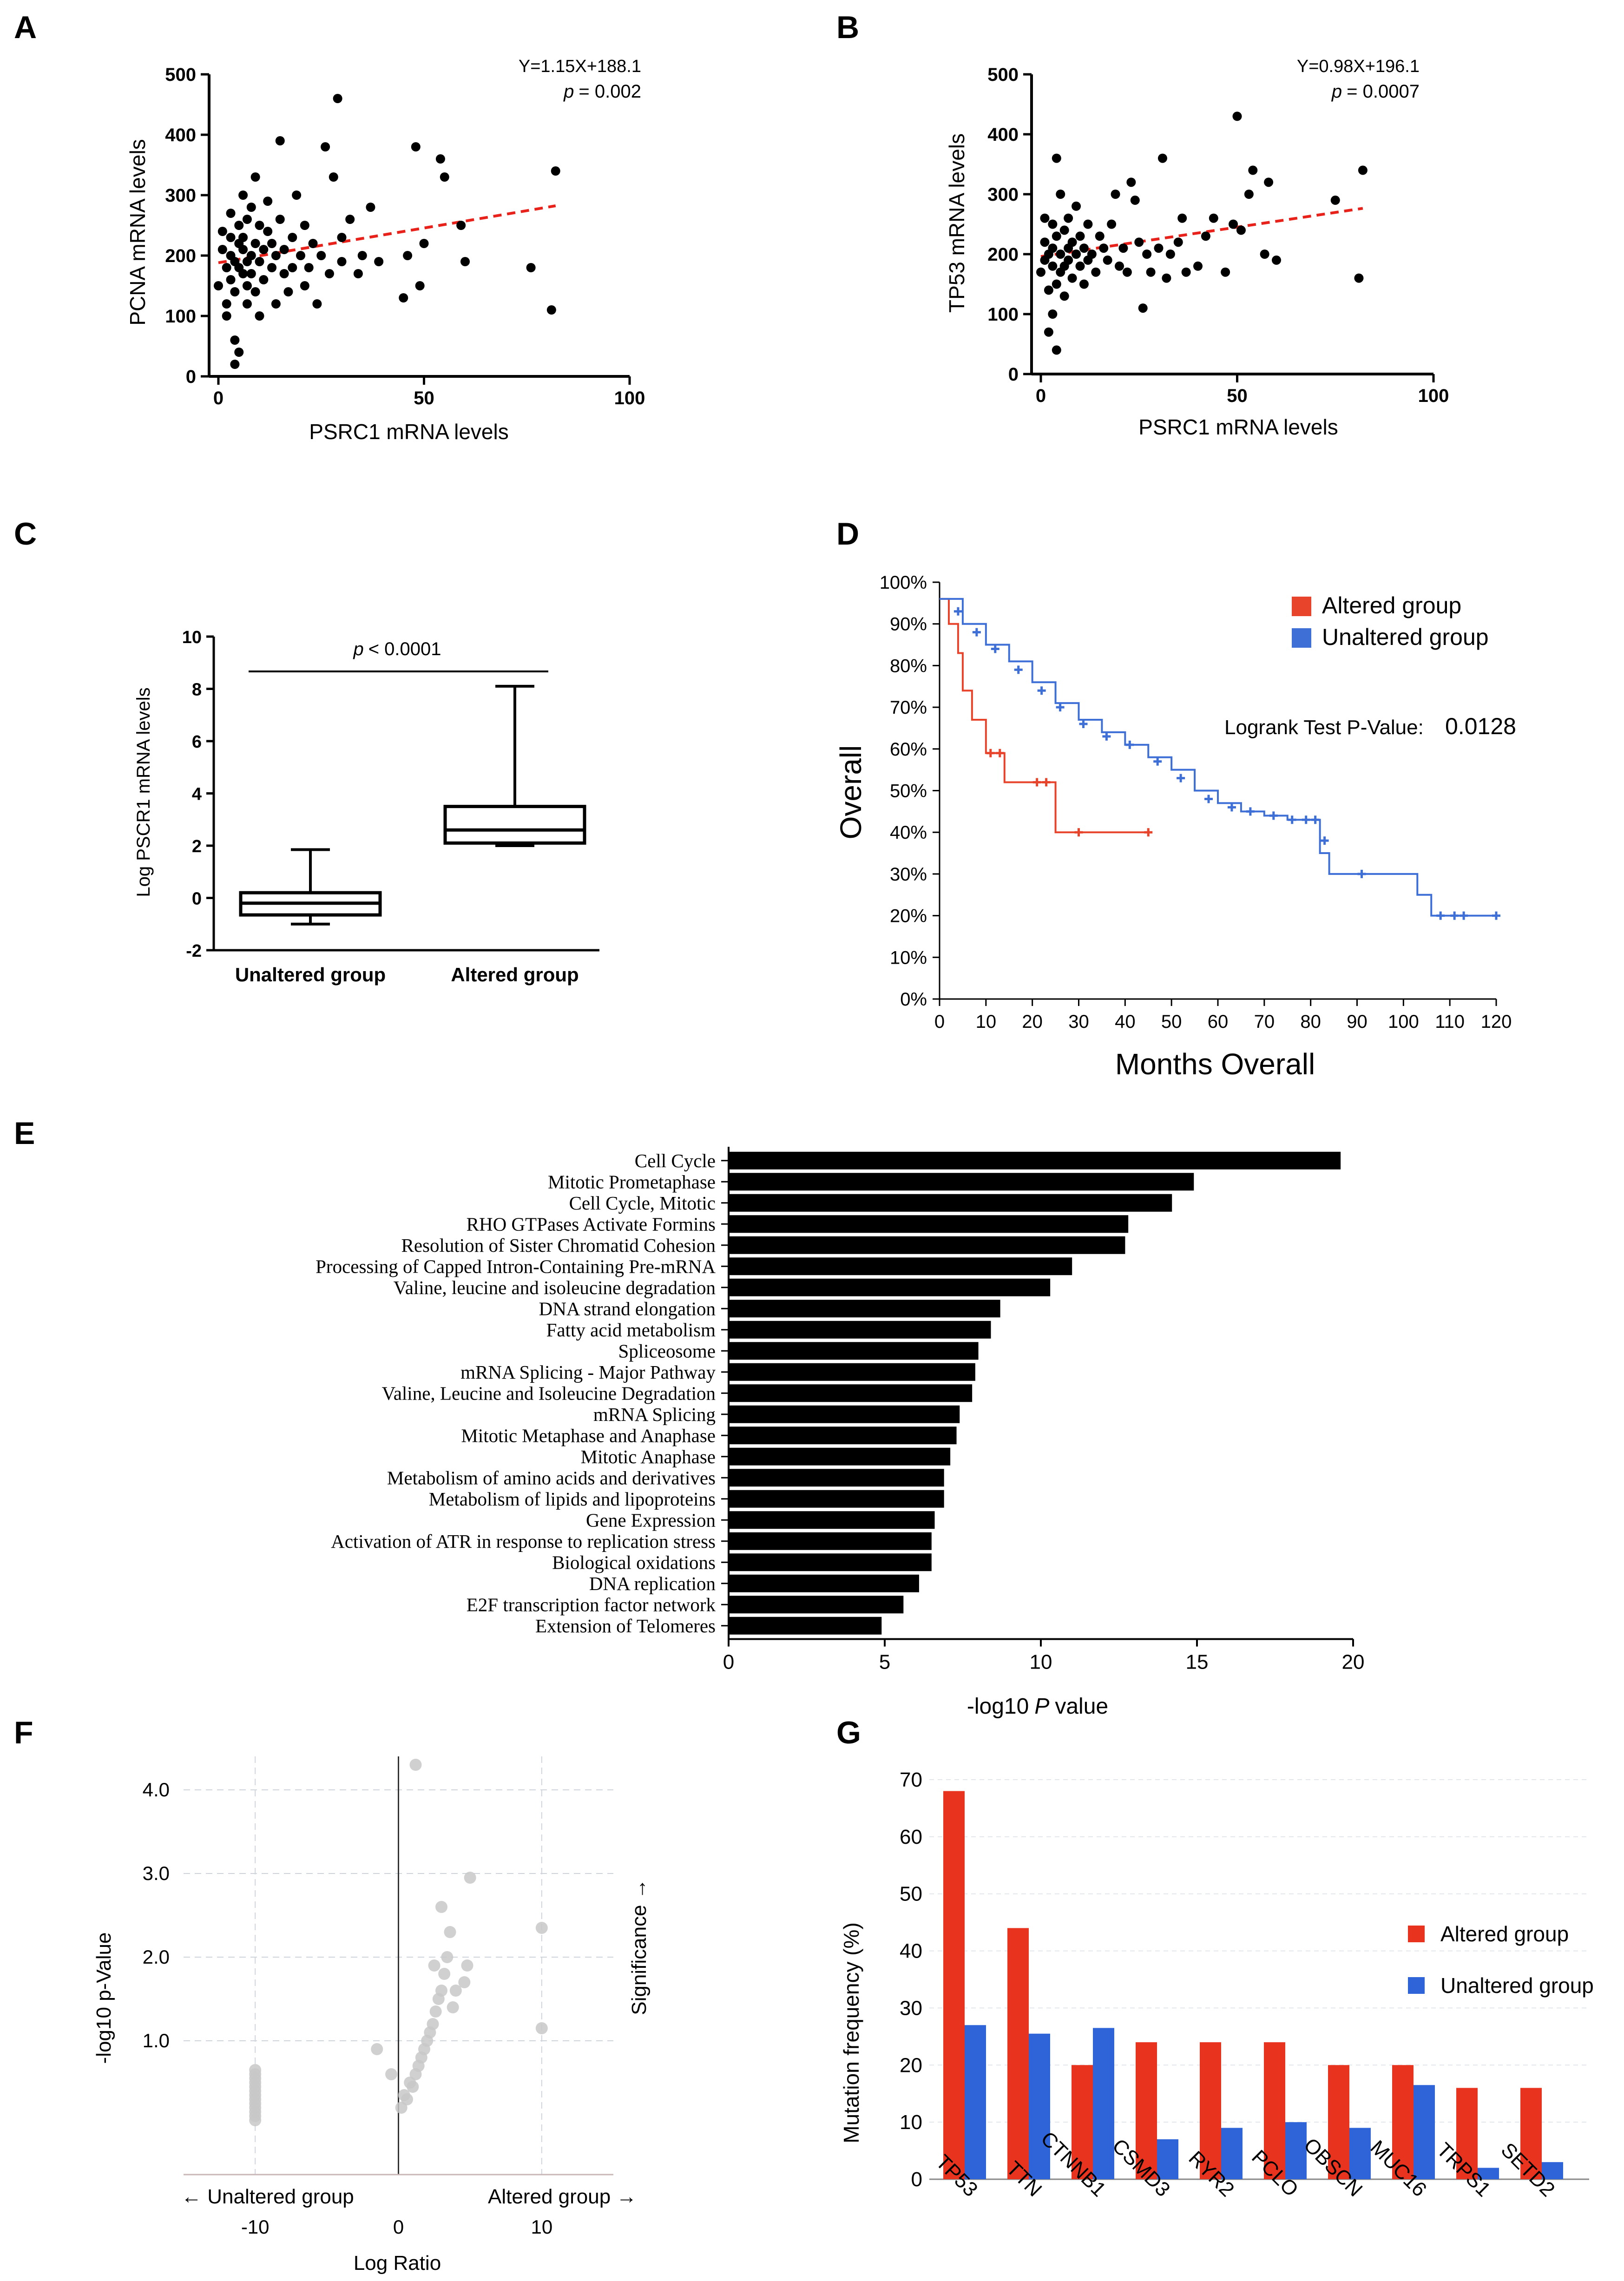 This screenshot has height=2281, width=1624. What do you see at coordinates (908, 749) in the screenshot?
I see `y-tick-label: 60%` at bounding box center [908, 749].